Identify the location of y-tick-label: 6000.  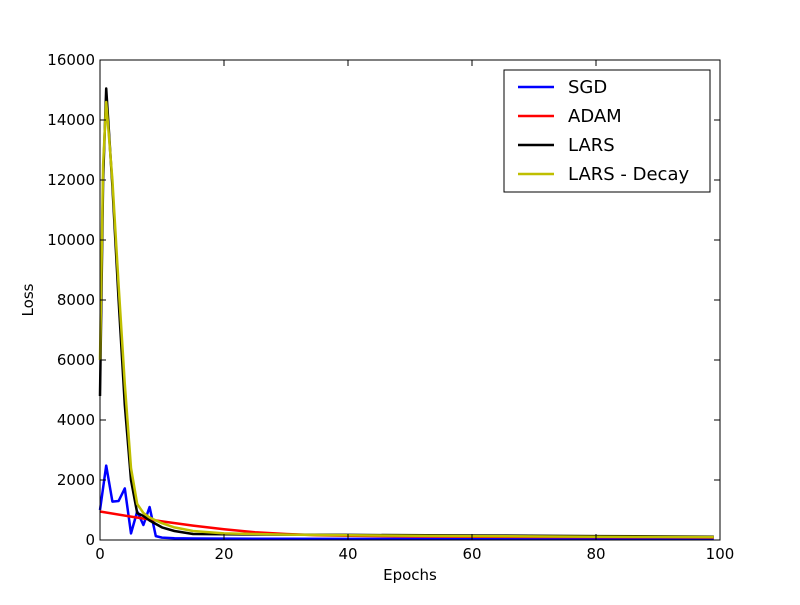
(76, 360).